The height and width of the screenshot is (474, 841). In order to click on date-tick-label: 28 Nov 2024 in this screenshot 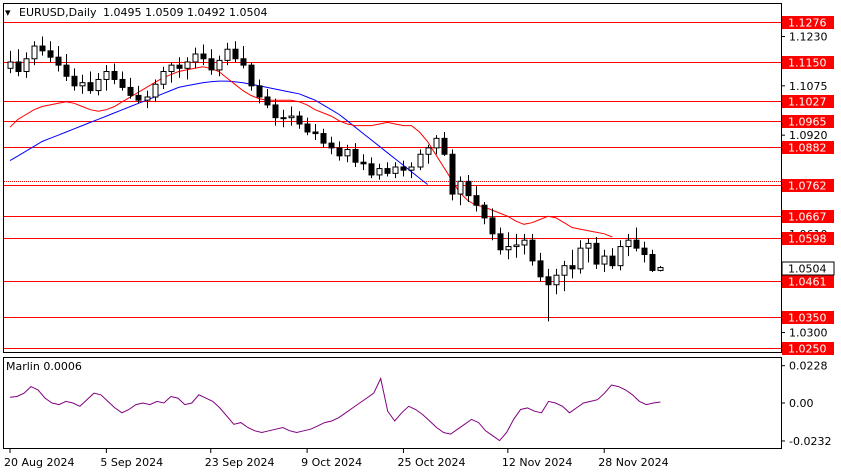, I will do `click(633, 462)`.